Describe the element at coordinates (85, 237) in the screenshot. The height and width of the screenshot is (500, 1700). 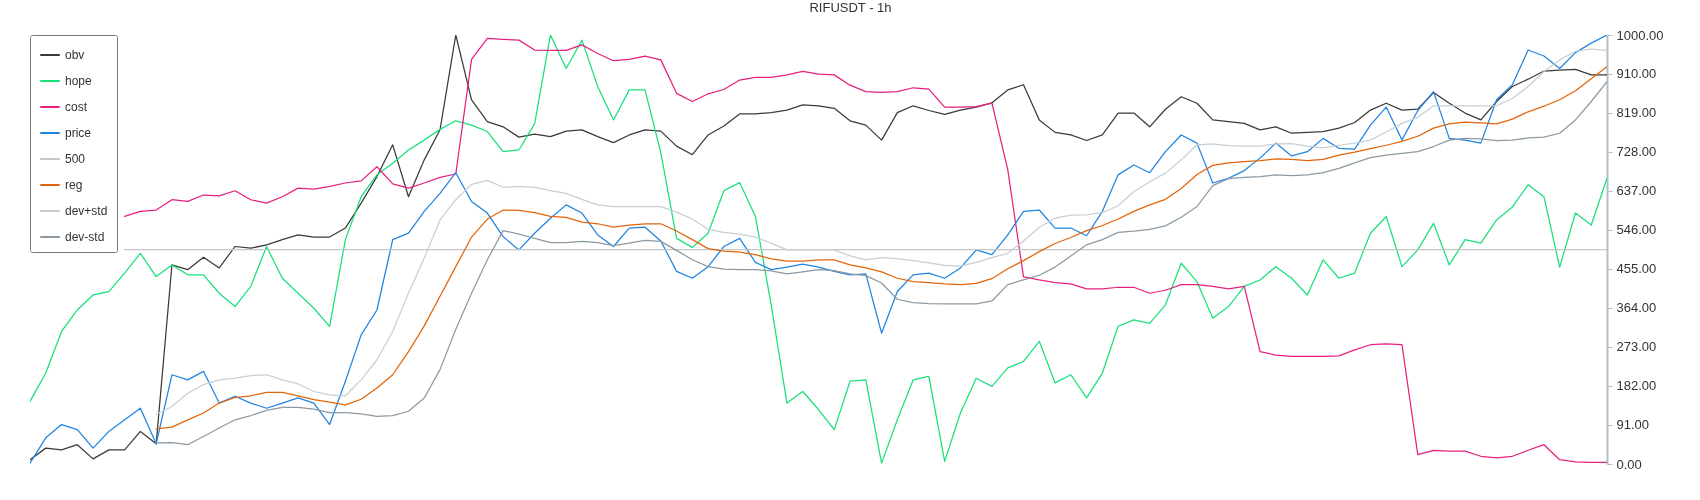
I see `legend-label: dev-std` at that location.